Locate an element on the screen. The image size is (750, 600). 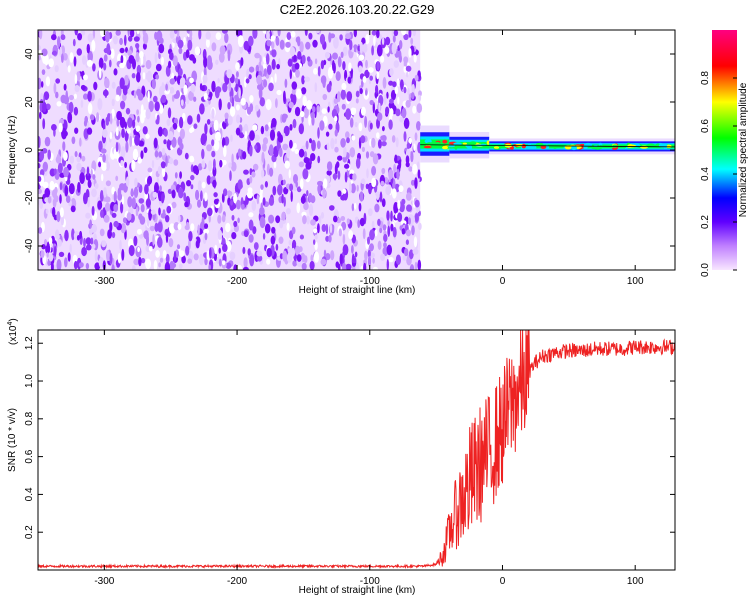
snr-y-multiplier-suffix: ) is located at coordinates (13, 319).